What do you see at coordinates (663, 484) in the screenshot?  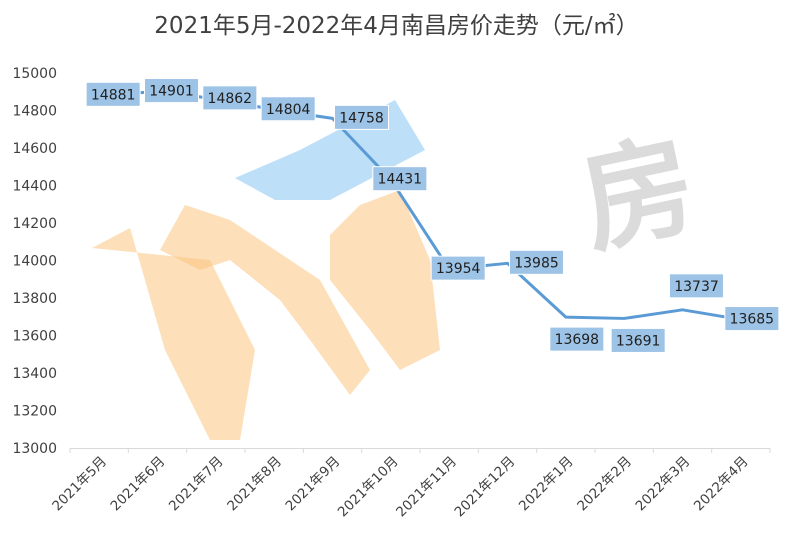 I see `x-tick-label: 2022年3月` at bounding box center [663, 484].